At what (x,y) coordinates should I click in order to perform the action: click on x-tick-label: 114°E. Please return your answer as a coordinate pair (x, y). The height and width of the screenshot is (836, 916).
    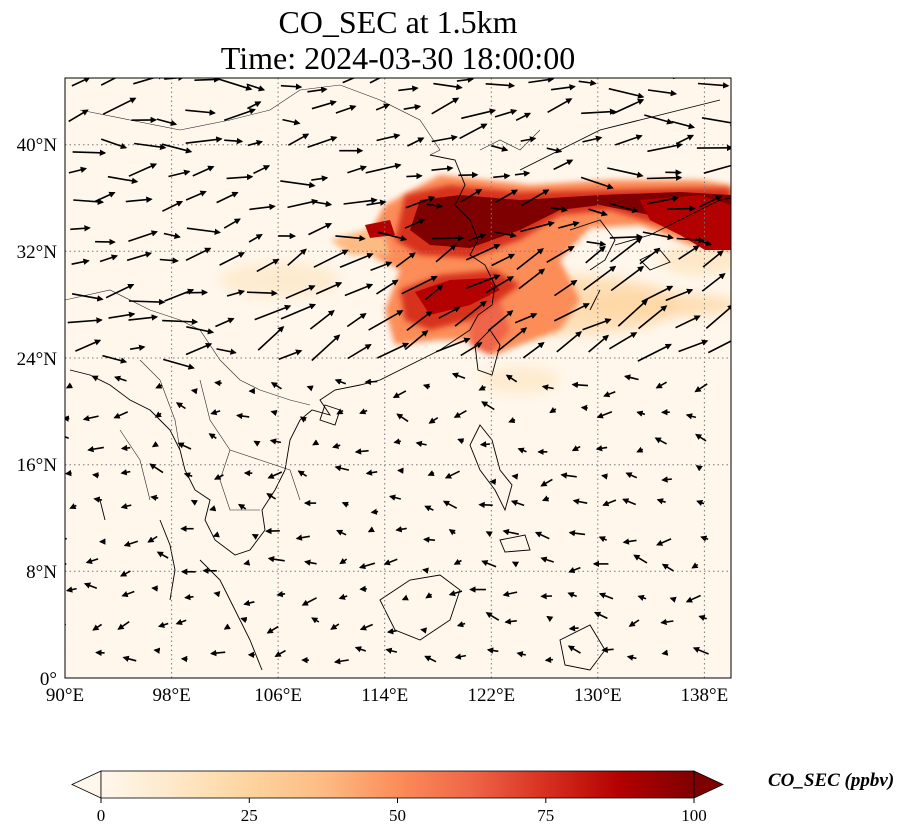
    Looking at the image, I should click on (384, 695).